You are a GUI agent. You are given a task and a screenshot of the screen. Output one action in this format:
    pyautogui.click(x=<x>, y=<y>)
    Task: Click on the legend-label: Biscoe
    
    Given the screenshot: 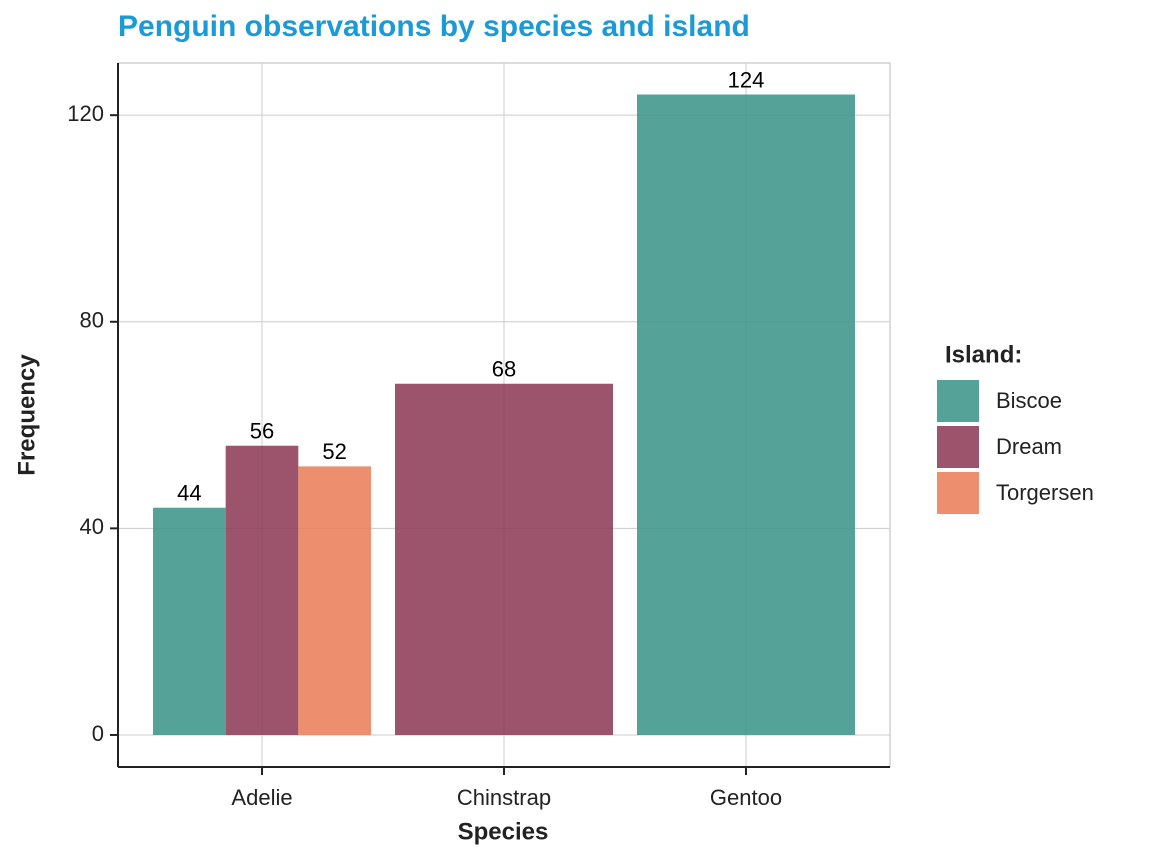 What is the action you would take?
    pyautogui.click(x=1029, y=400)
    